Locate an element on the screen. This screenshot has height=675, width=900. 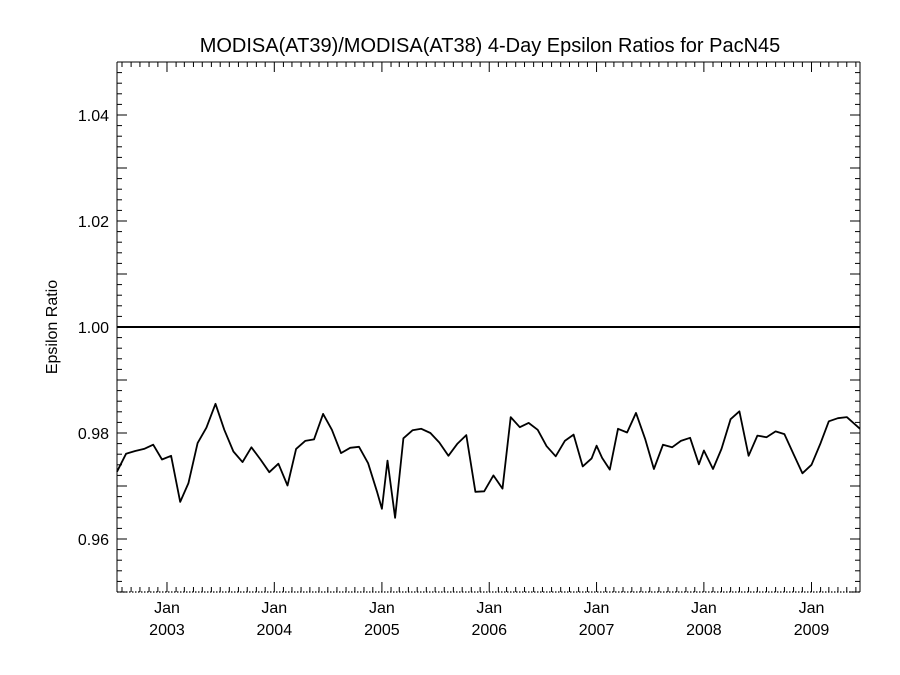
y-tick-label: 0.96 is located at coordinates (93, 540).